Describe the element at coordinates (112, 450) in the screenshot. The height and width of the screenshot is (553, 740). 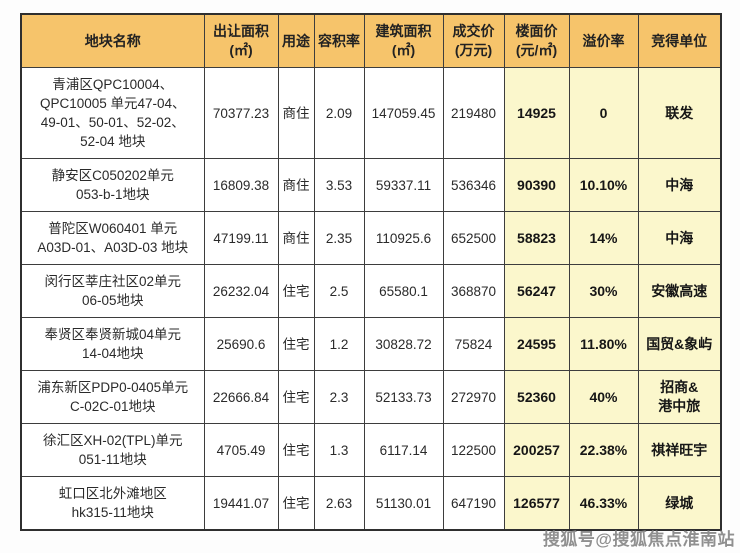
I see `cell-parcel-name: 徐汇区XH-02(TPL)单元 051-11地块` at that location.